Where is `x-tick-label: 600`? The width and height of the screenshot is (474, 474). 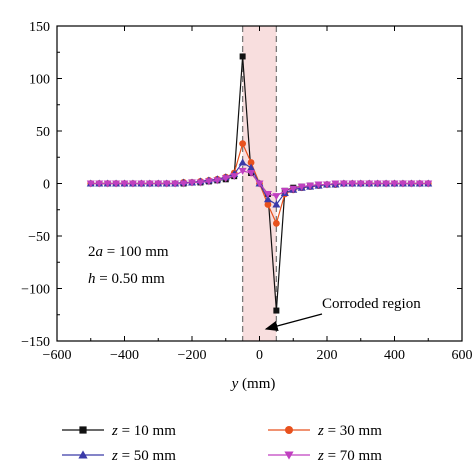 x-tick-label: 600 is located at coordinates (462, 355).